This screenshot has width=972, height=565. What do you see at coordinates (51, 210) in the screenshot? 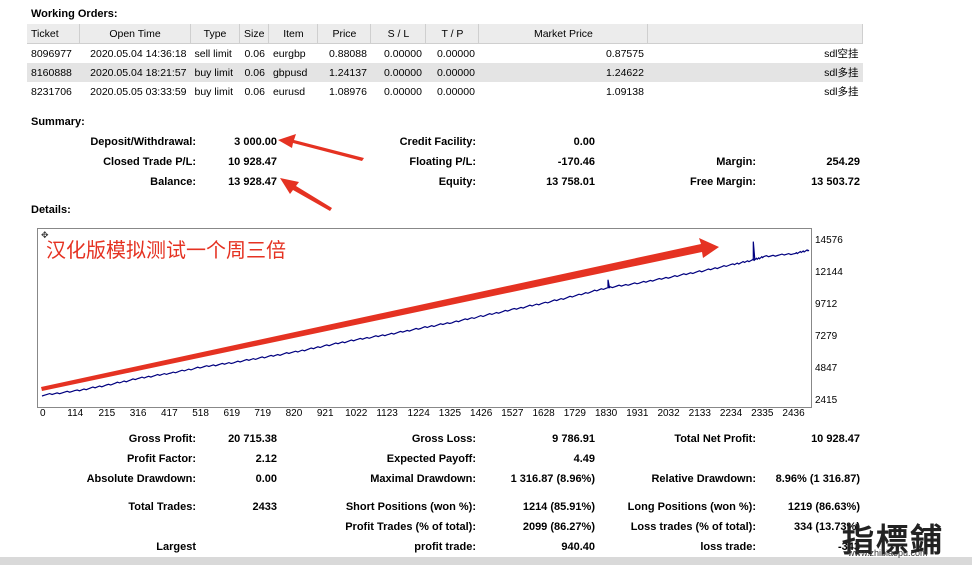
I see `details-title: Details:` at bounding box center [51, 210].